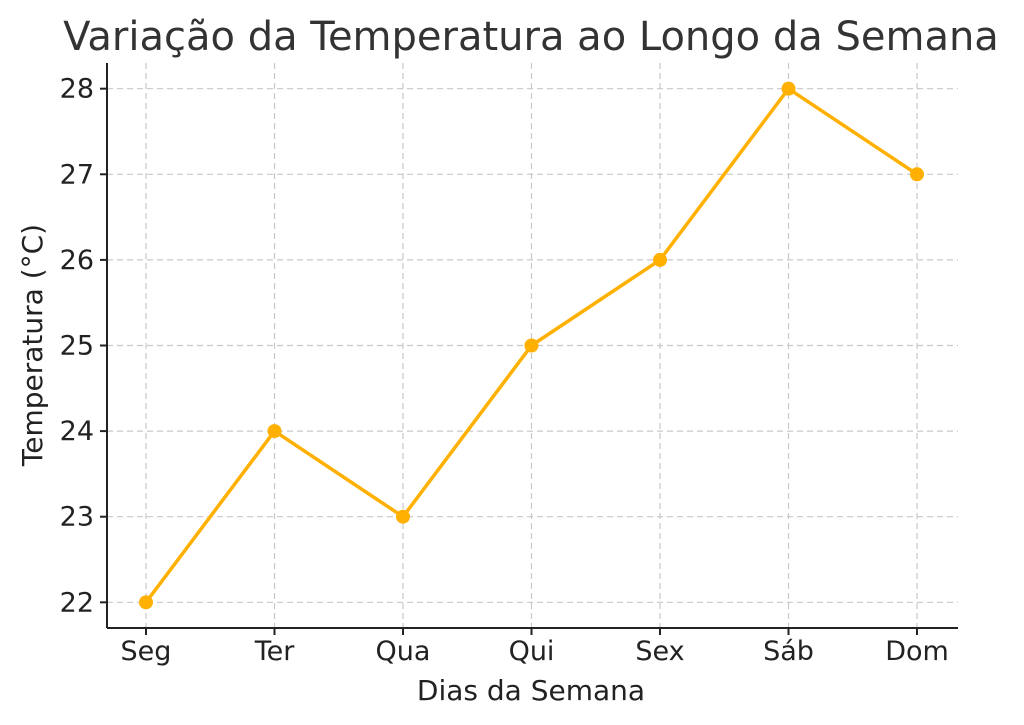  I want to click on y-tick-label: 24, so click(77, 431).